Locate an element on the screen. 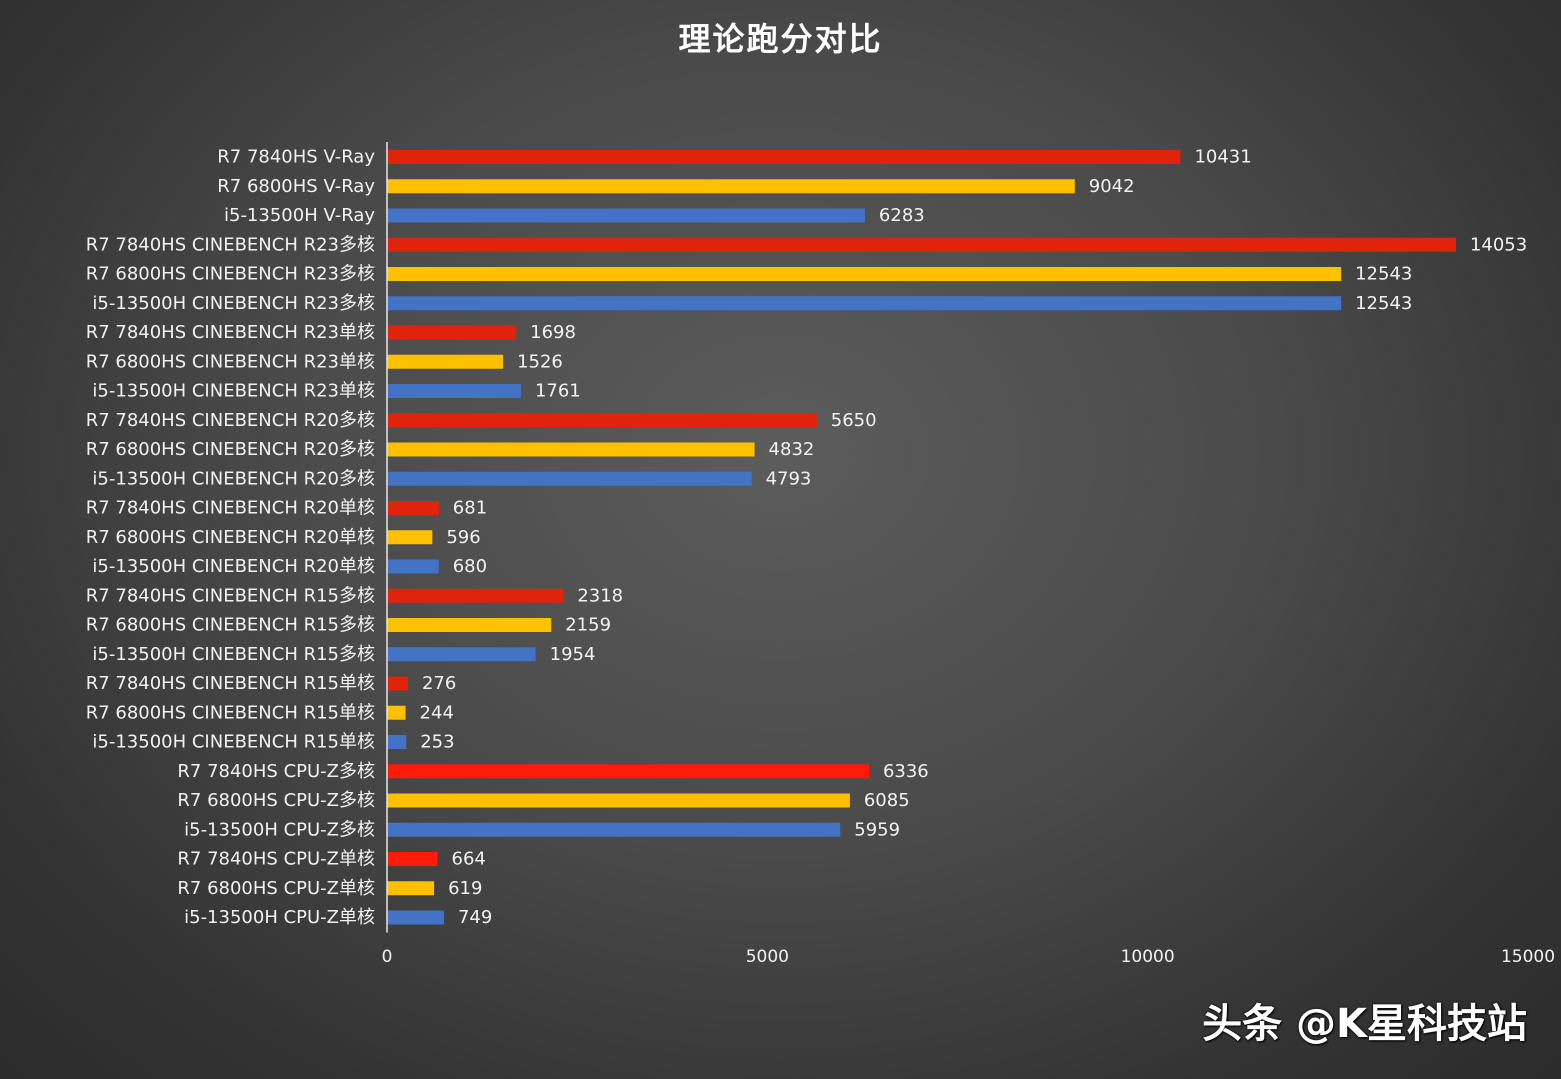 The width and height of the screenshot is (1561, 1079). data-label: 9042 is located at coordinates (1112, 186).